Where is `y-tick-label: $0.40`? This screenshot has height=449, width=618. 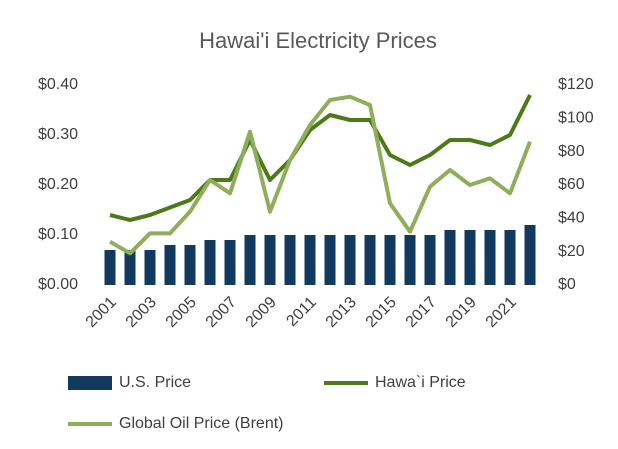
y-tick-label: $0.40 is located at coordinates (58, 84).